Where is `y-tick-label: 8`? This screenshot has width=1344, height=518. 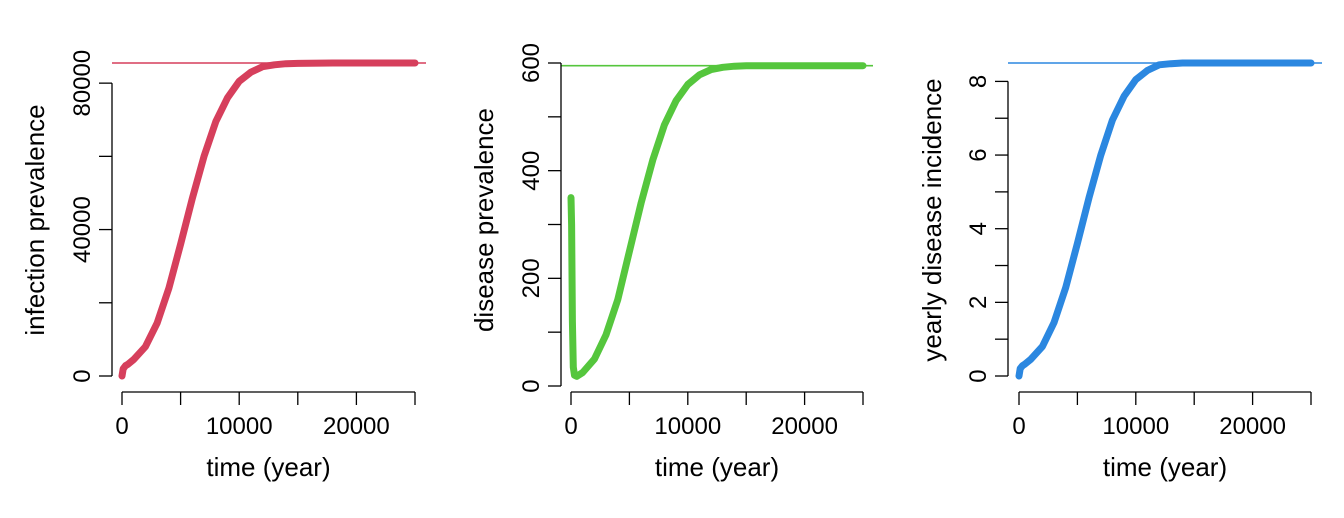 y-tick-label: 8 is located at coordinates (978, 81).